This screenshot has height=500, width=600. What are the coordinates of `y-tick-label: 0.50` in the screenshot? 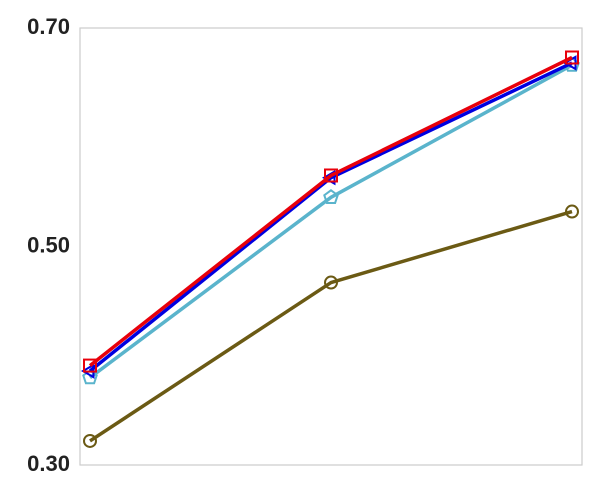 It's located at (48, 244).